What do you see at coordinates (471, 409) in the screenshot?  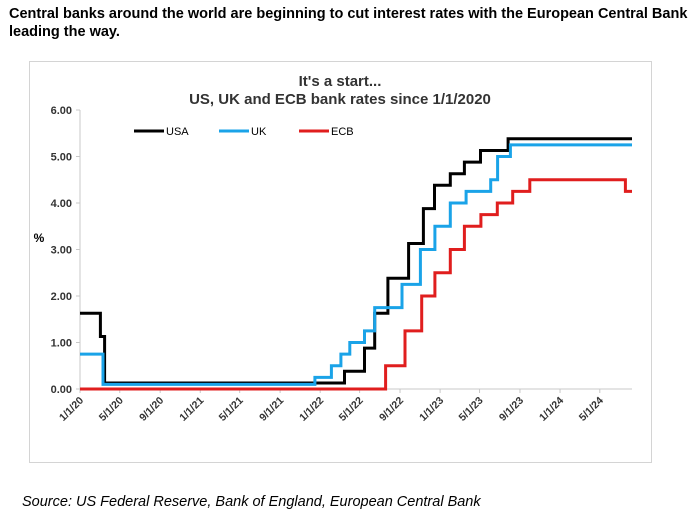 I see `x-tick-label: 5/1/23` at bounding box center [471, 409].